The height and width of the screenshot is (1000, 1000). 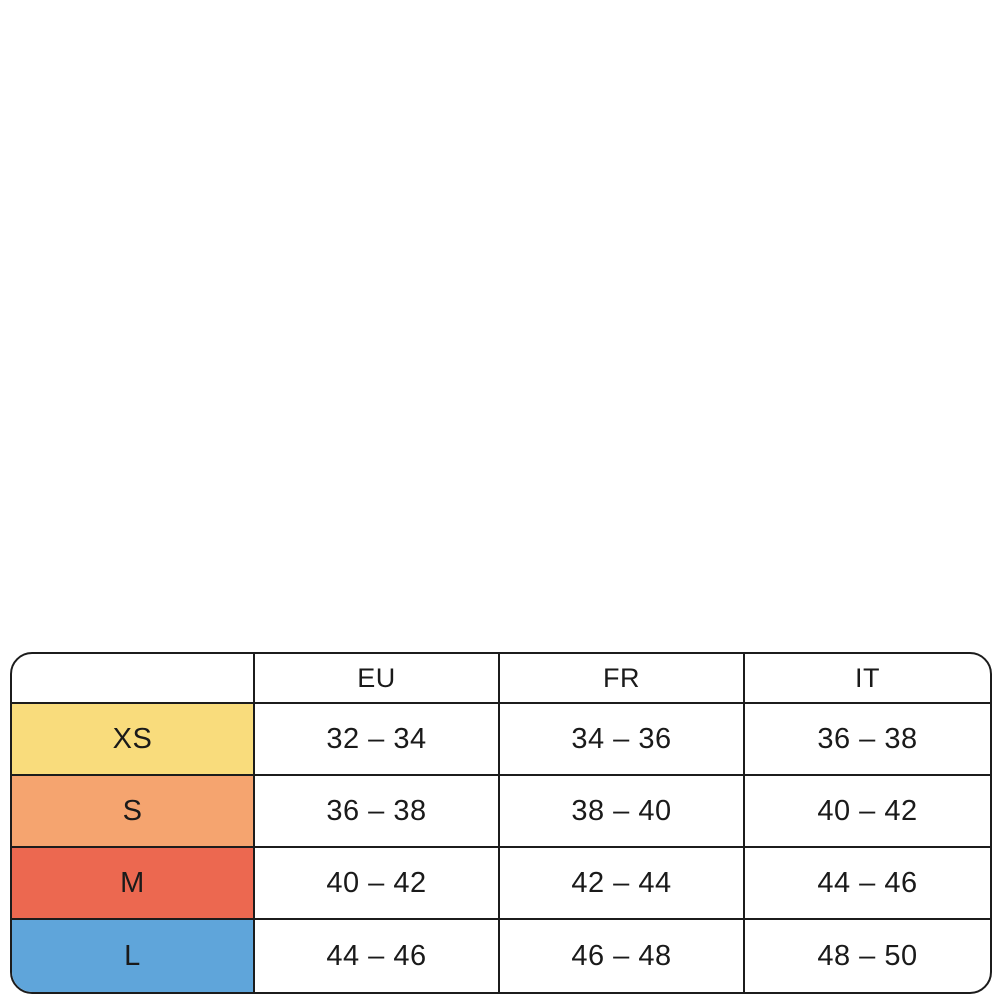 I want to click on value-cell-m-it: 44 – 46, so click(x=867, y=884).